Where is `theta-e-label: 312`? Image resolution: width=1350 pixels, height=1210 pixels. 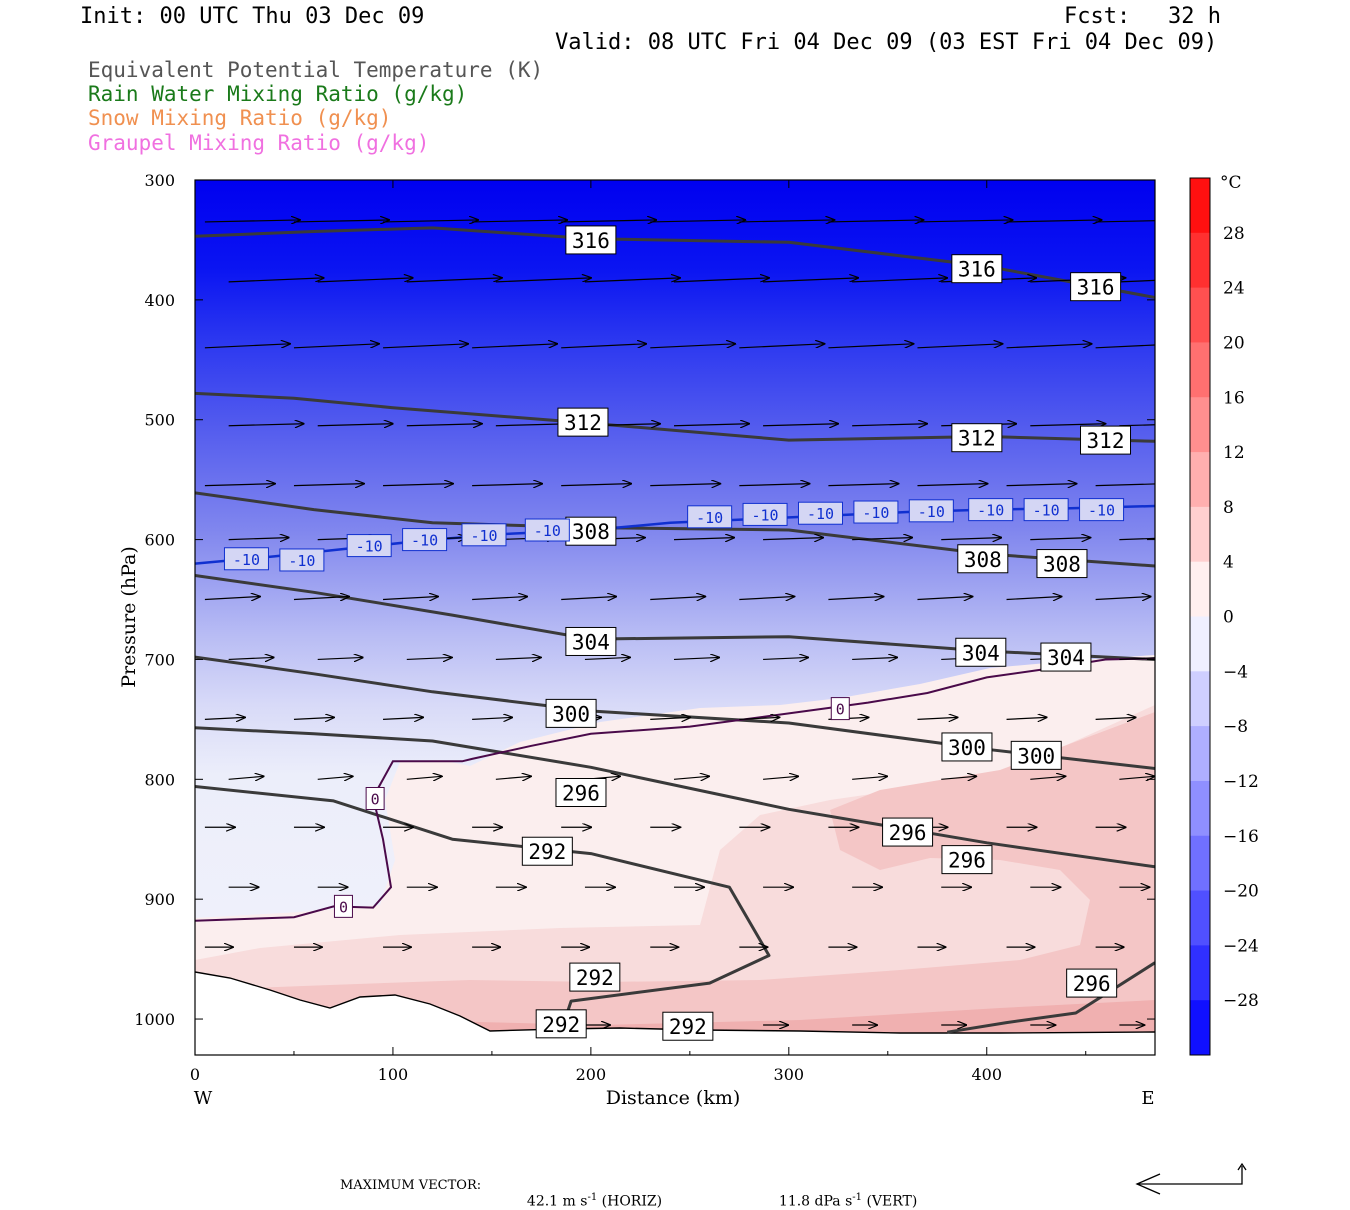 theta-e-label: 312 is located at coordinates (977, 439).